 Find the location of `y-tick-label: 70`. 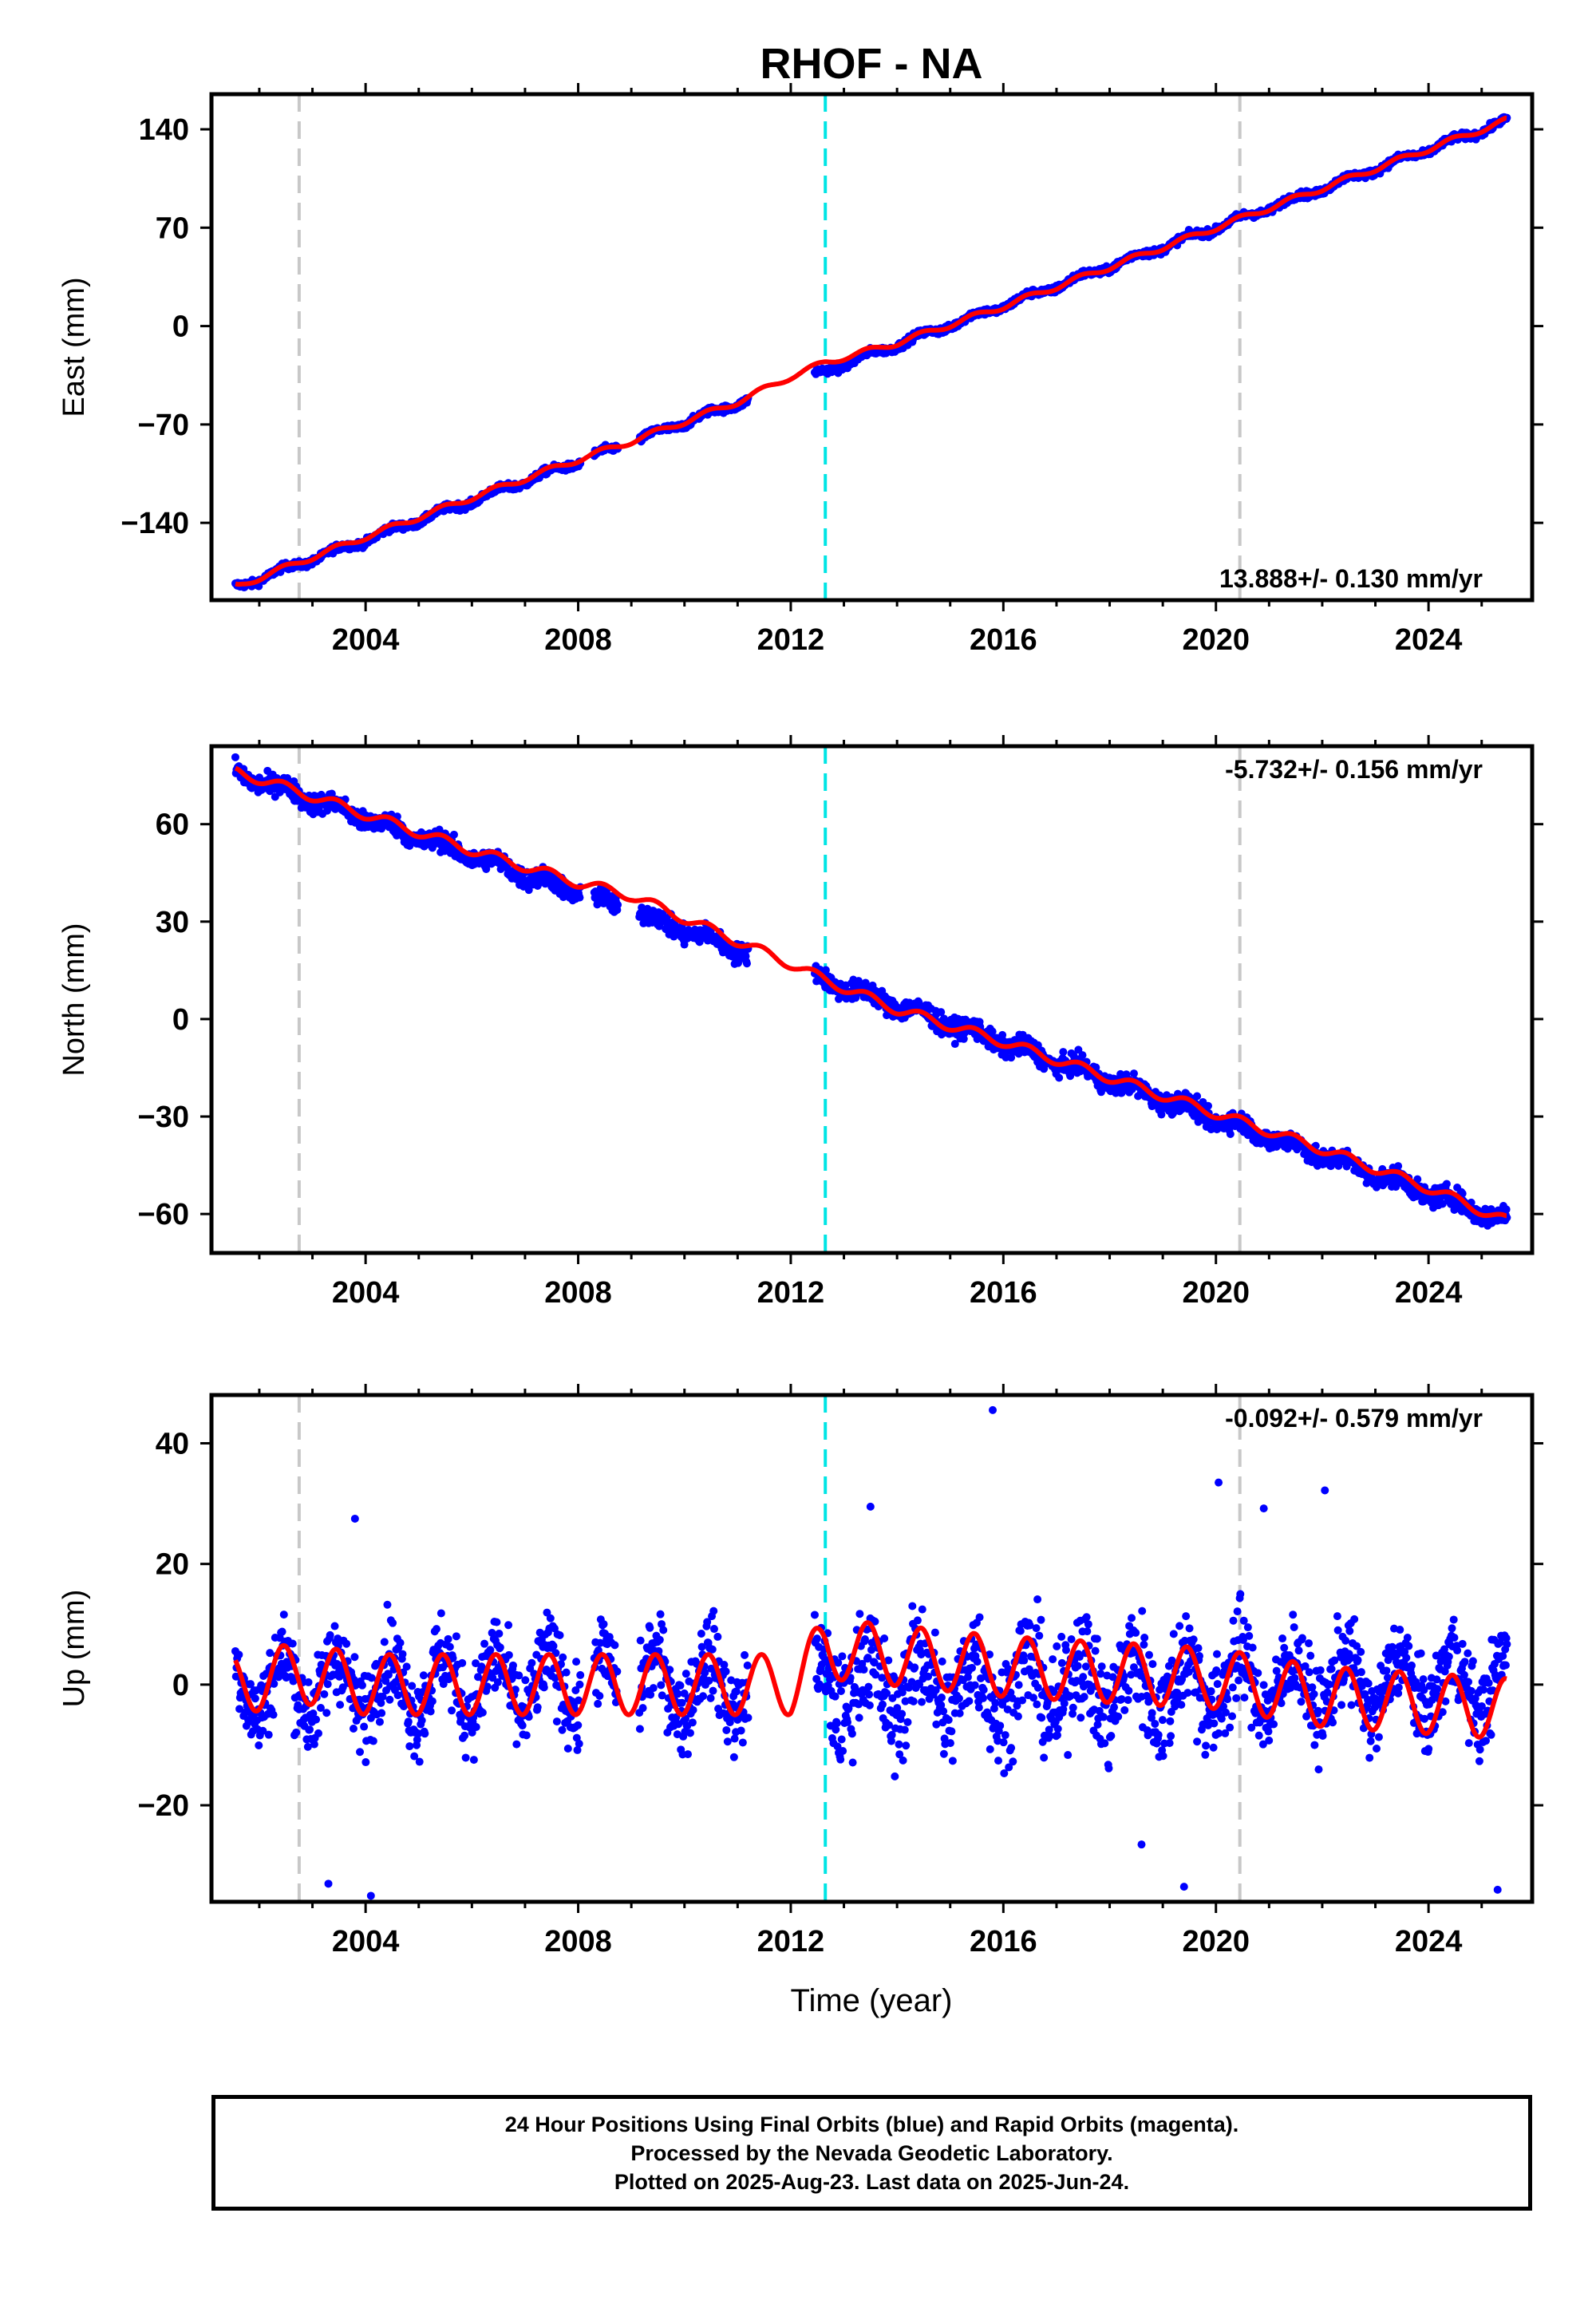

y-tick-label: 70 is located at coordinates (172, 228).